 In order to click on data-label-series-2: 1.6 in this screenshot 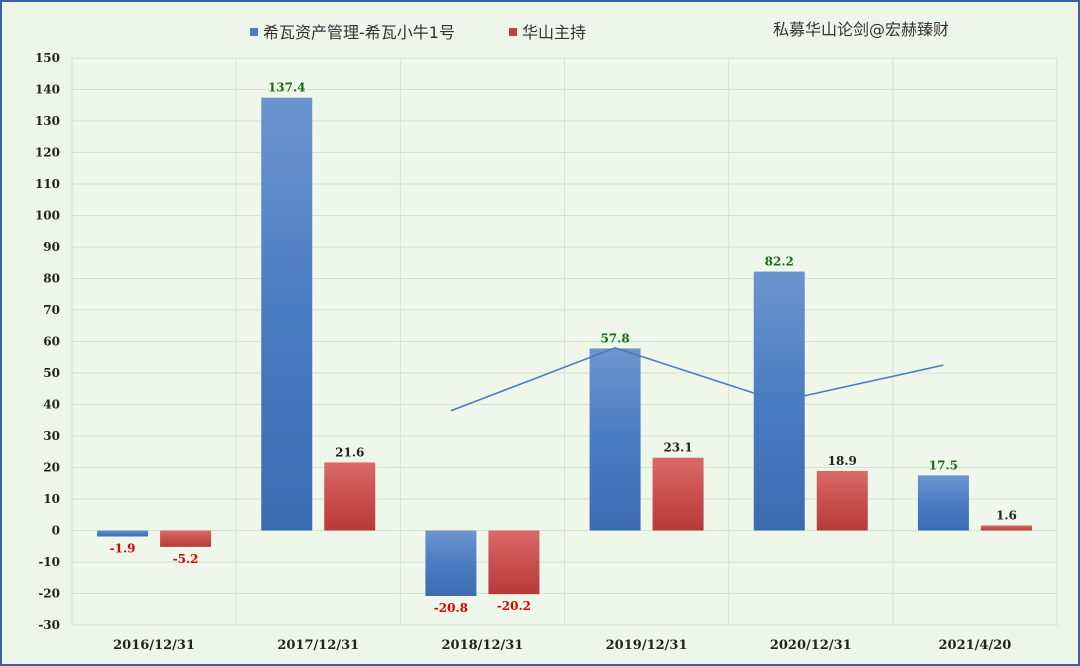, I will do `click(1006, 515)`.